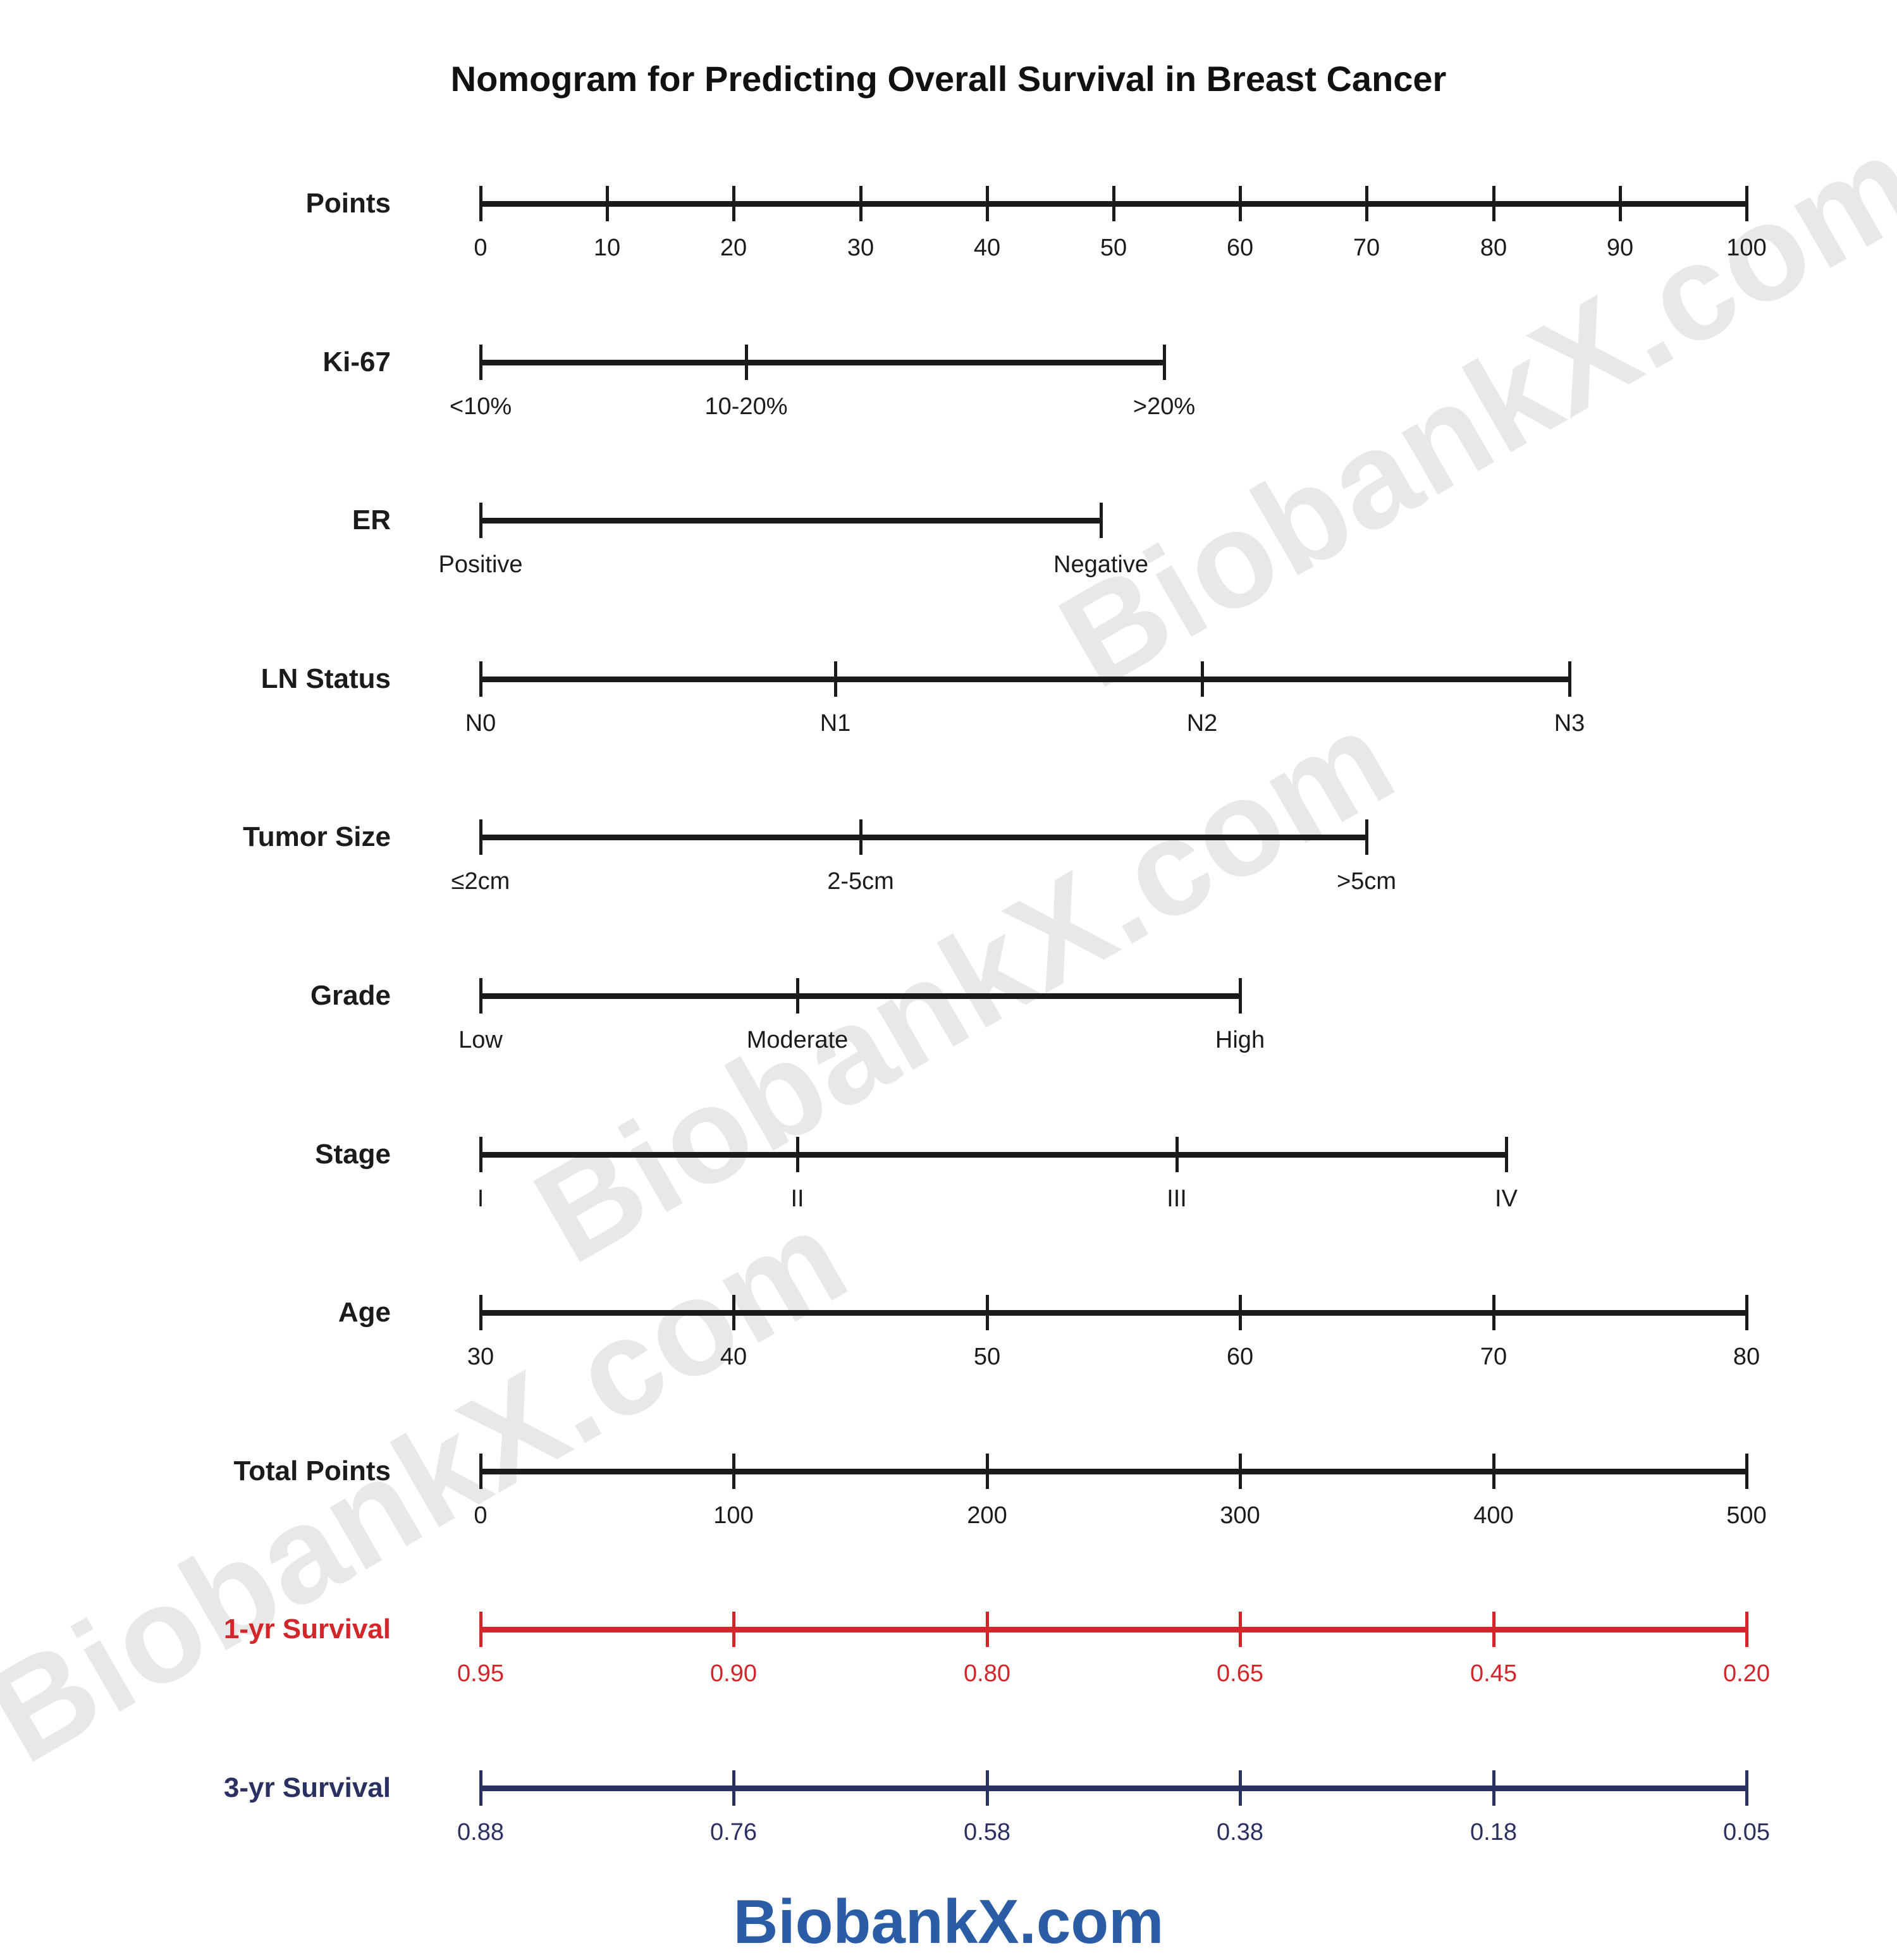  Describe the element at coordinates (1113, 1788) in the screenshot. I see `axis-line-survival-3yr` at that location.